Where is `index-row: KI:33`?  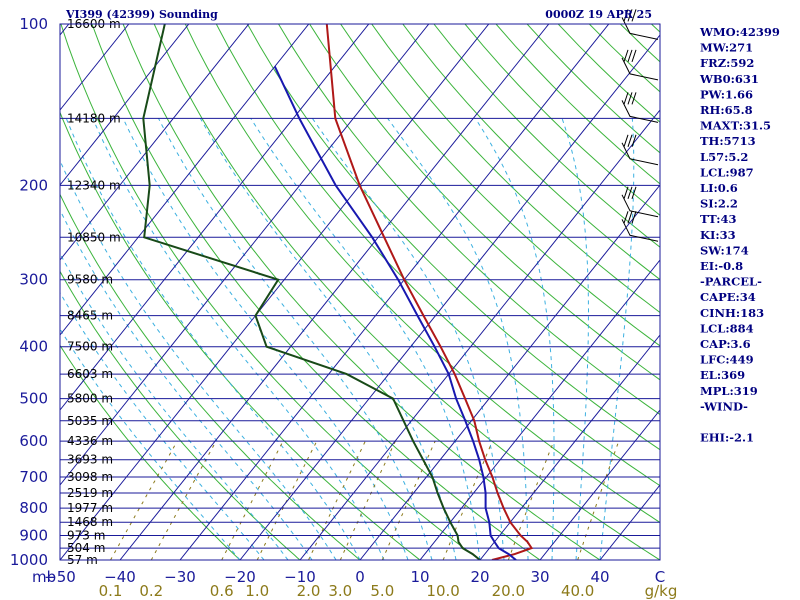
index-row: KI:33 is located at coordinates (718, 235).